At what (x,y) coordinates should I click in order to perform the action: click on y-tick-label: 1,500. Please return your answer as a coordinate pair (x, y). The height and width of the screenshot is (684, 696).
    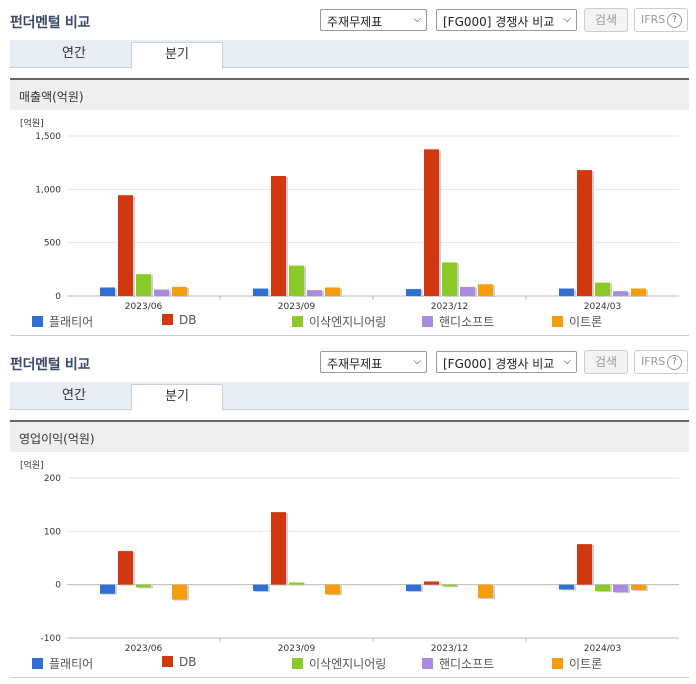
    Looking at the image, I should click on (48, 137).